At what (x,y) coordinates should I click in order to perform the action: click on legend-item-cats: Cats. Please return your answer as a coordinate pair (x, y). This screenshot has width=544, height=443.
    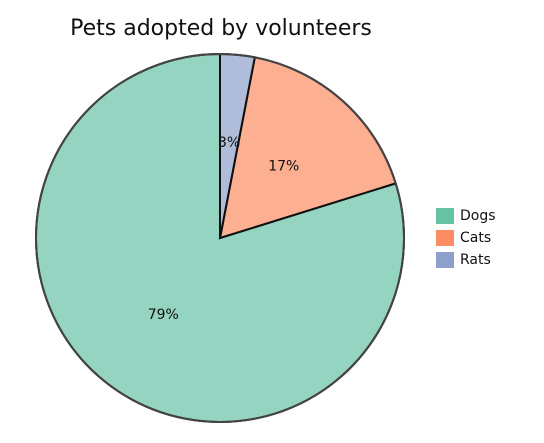
    Looking at the image, I should click on (466, 238).